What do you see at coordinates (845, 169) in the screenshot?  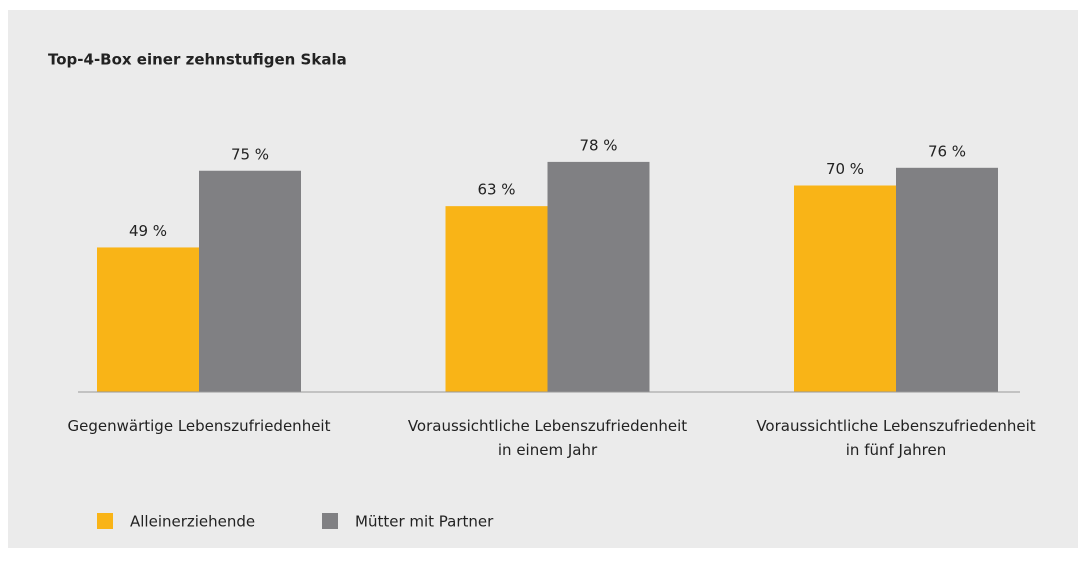 I see `value-label: 70 %` at bounding box center [845, 169].